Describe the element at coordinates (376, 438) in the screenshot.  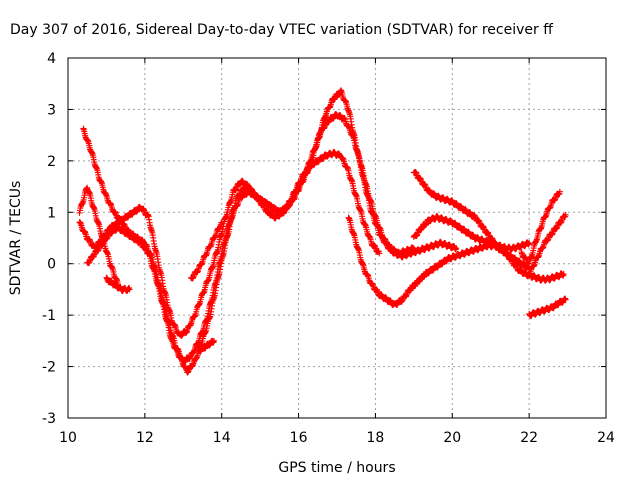
I see `x-tick-label: 18` at that location.